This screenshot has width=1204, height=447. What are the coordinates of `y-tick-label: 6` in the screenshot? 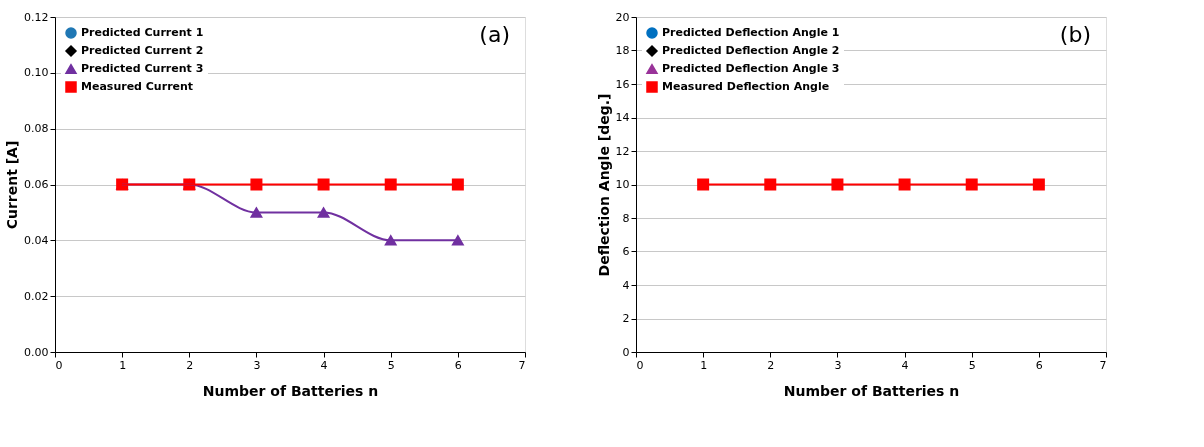 It's located at (626, 251).